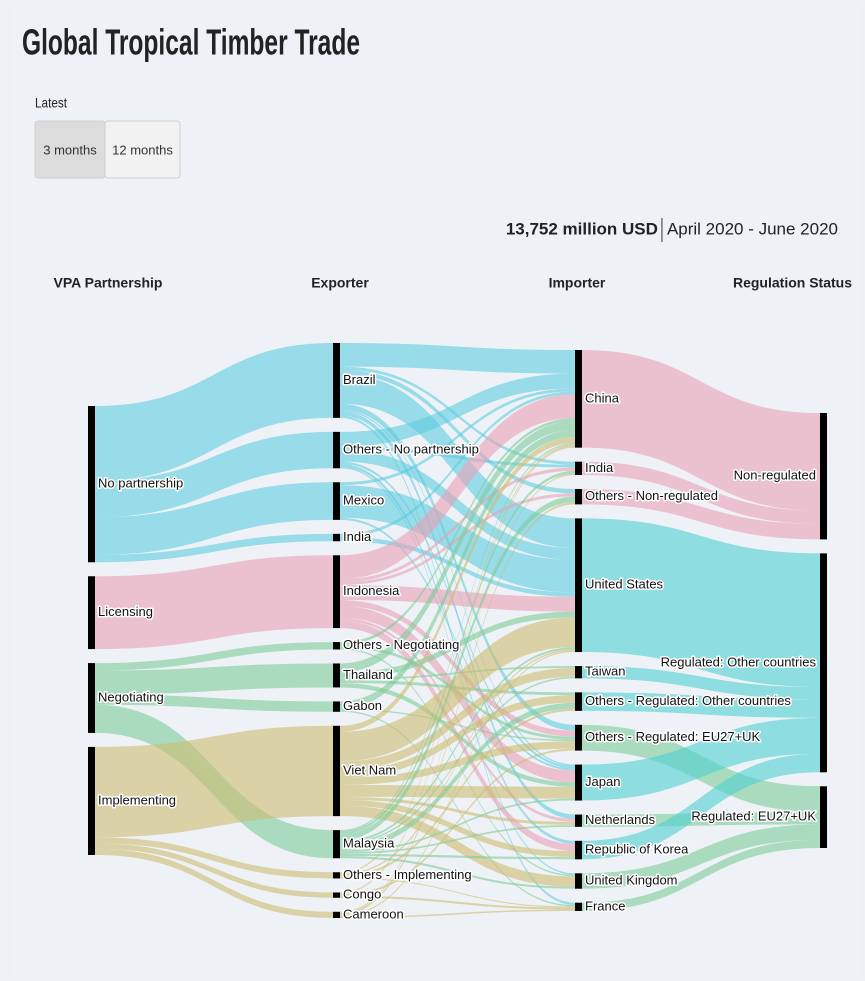 This screenshot has width=865, height=981. Describe the element at coordinates (137, 799) in the screenshot. I see `node-label: Implementing` at that location.